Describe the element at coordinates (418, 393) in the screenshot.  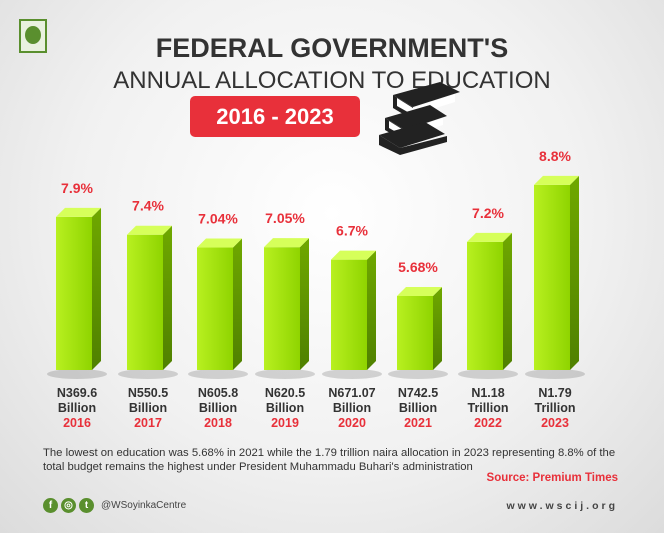
I see `amount-label: N742.5` at that location.